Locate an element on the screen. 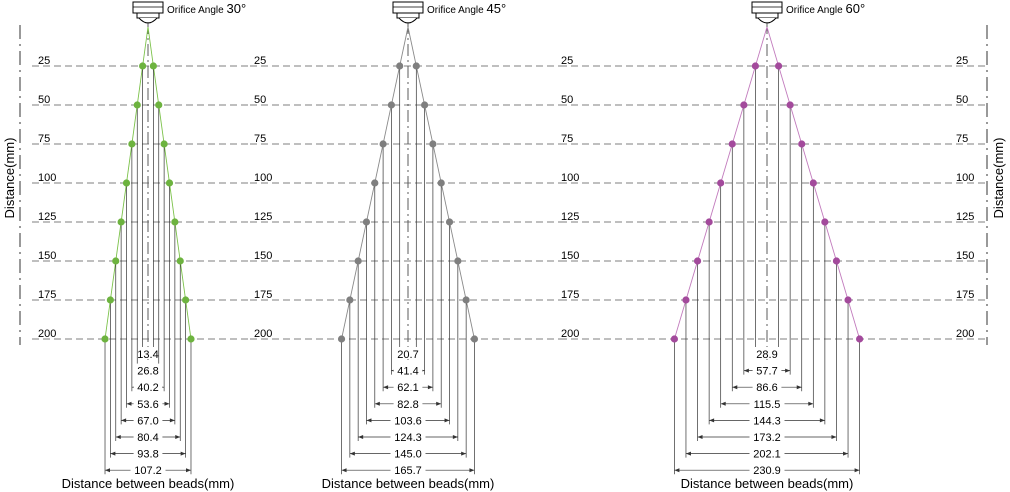 This screenshot has height=492, width=1010. distance-label-right: 50 is located at coordinates (962, 100).